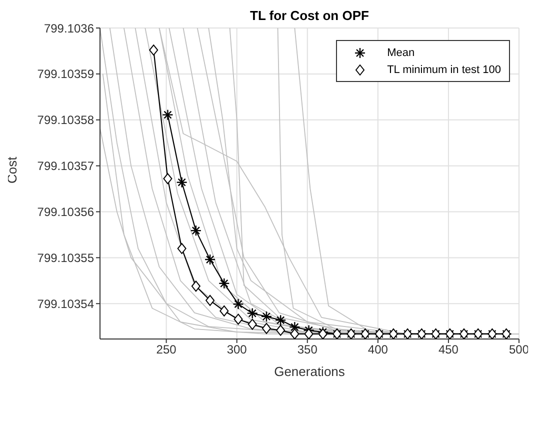 The height and width of the screenshot is (426, 538). What do you see at coordinates (307, 349) in the screenshot?
I see `x-tick-label: 350` at bounding box center [307, 349].